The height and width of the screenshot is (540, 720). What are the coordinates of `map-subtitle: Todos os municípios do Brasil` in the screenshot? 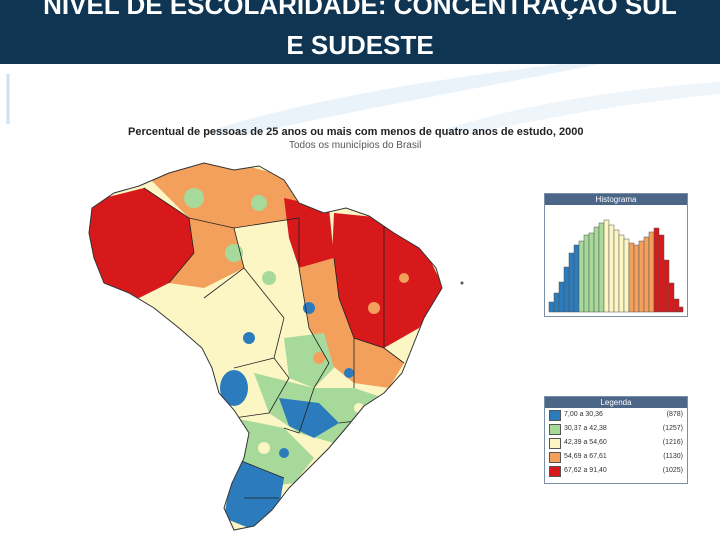 It's located at (355, 145).